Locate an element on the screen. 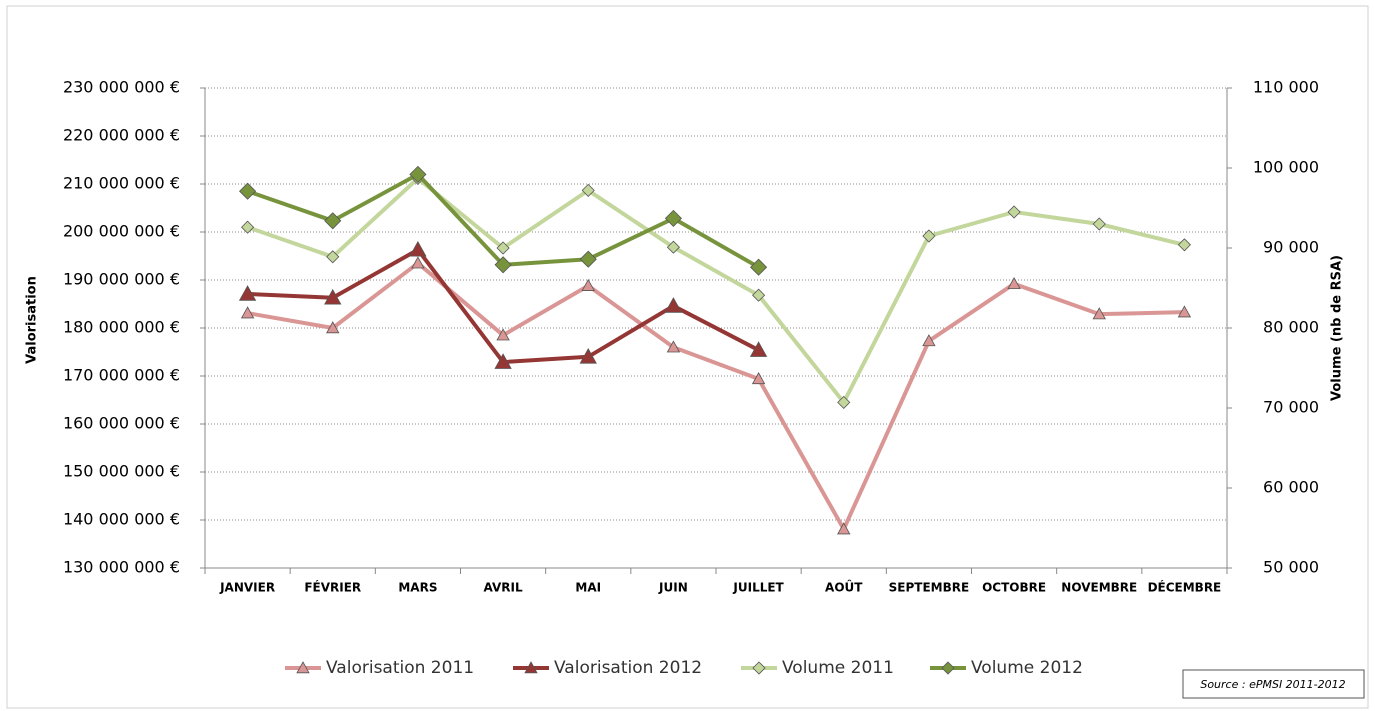 The image size is (1375, 711). y-axis-title: Valorisation is located at coordinates (32, 320).